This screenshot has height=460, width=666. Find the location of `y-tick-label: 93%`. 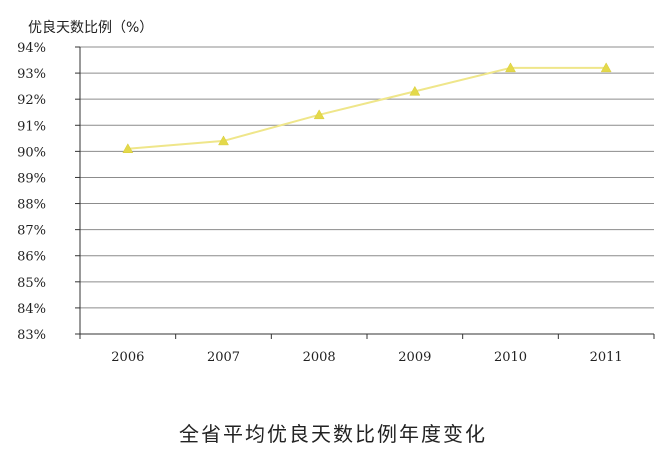

y-tick-label: 93% is located at coordinates (31, 74).